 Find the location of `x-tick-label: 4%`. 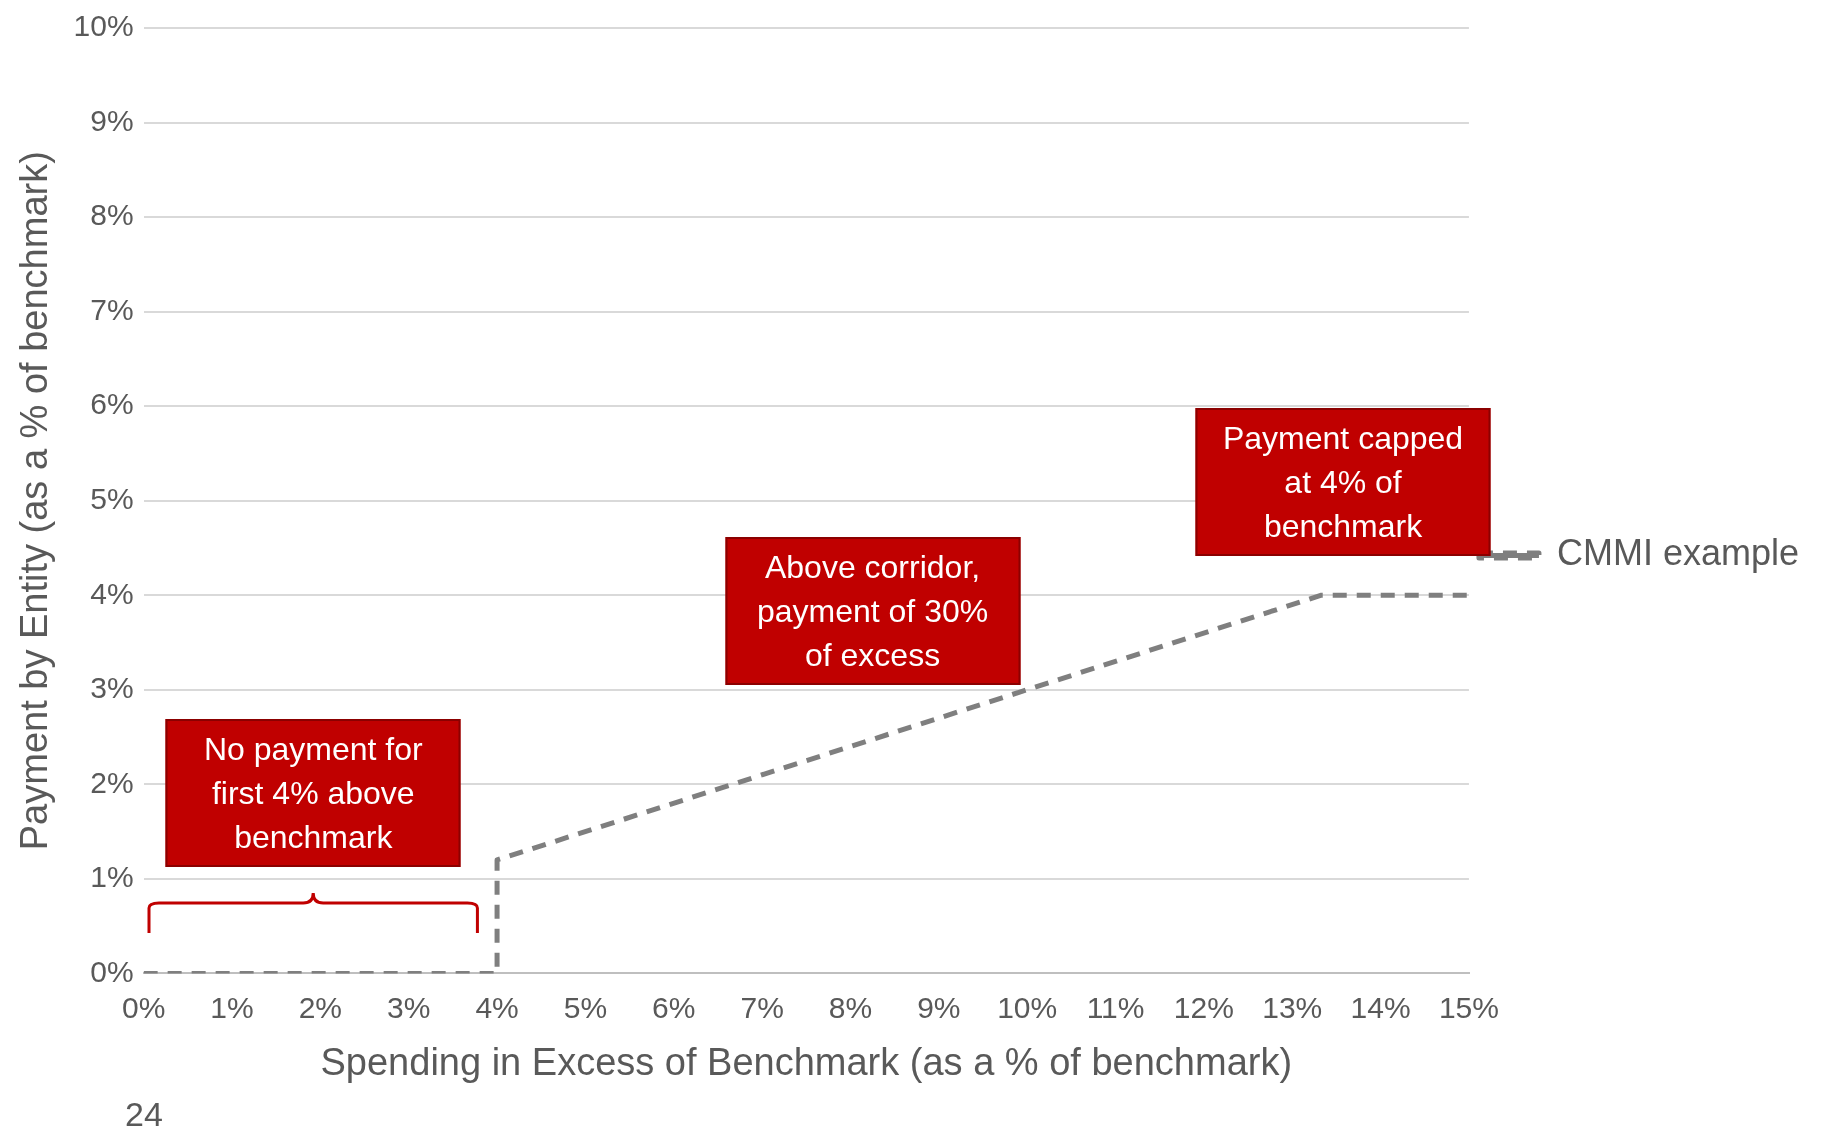

x-tick-label: 4% is located at coordinates (497, 1007).